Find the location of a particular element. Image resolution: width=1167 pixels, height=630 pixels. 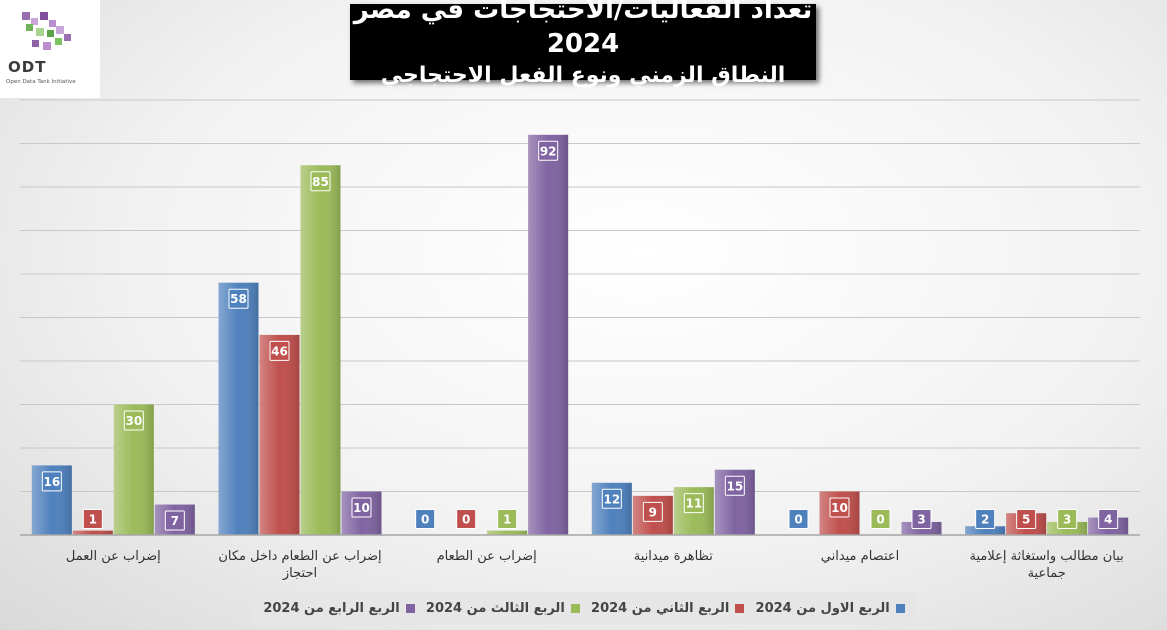

category-label: إضراب عن العمل is located at coordinates (113, 556).